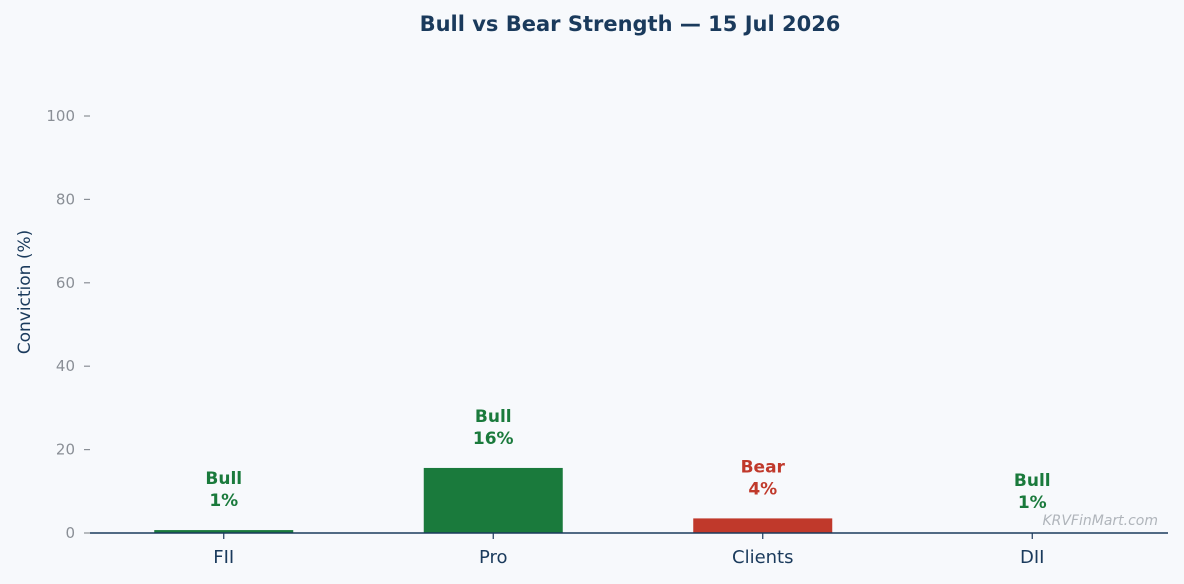 The height and width of the screenshot is (584, 1184). Describe the element at coordinates (493, 439) in the screenshot. I see `bar-label-pct: 16%` at that location.